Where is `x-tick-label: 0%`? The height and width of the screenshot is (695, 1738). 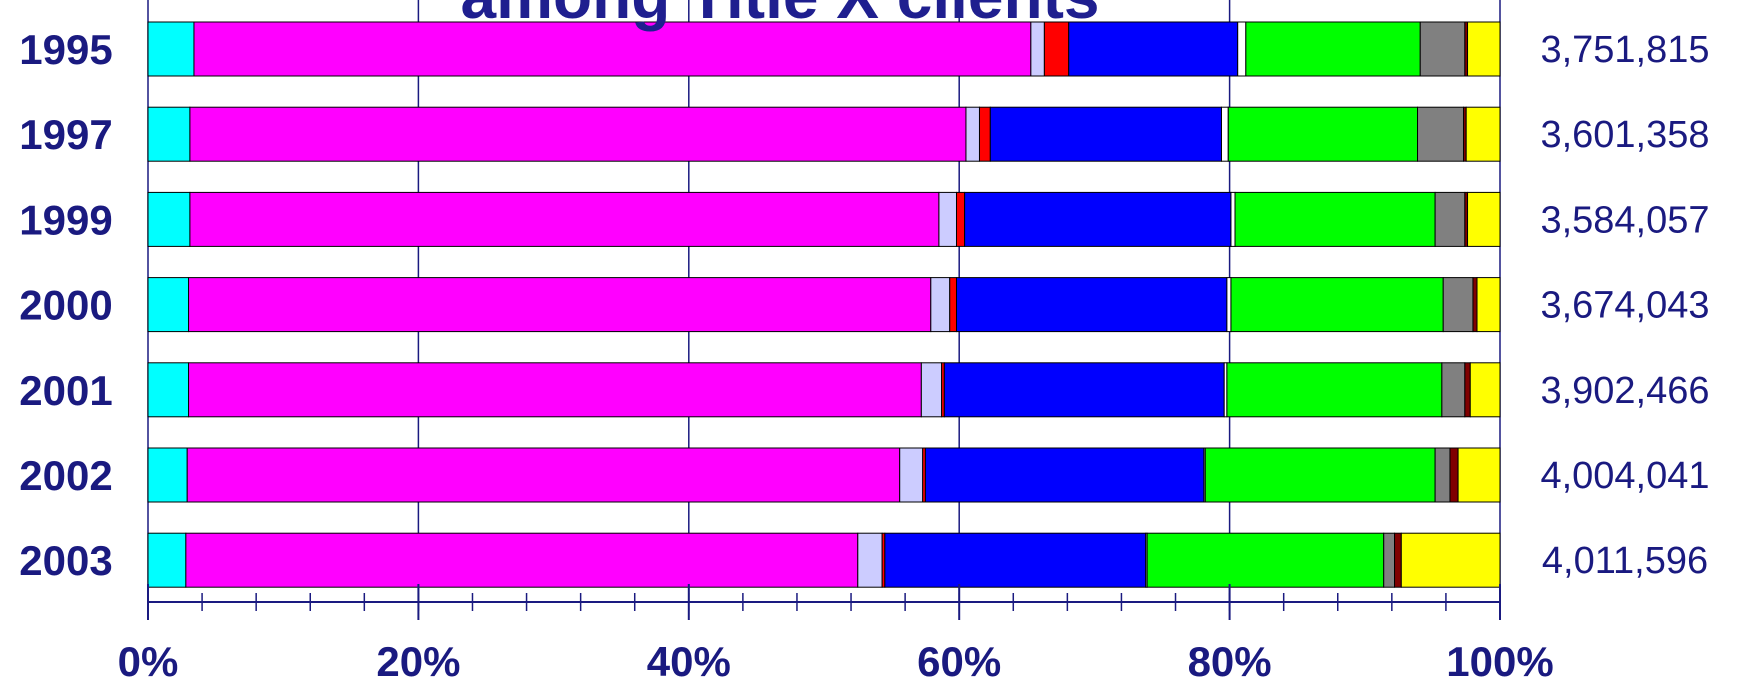
x-tick-label: 0% is located at coordinates (148, 661).